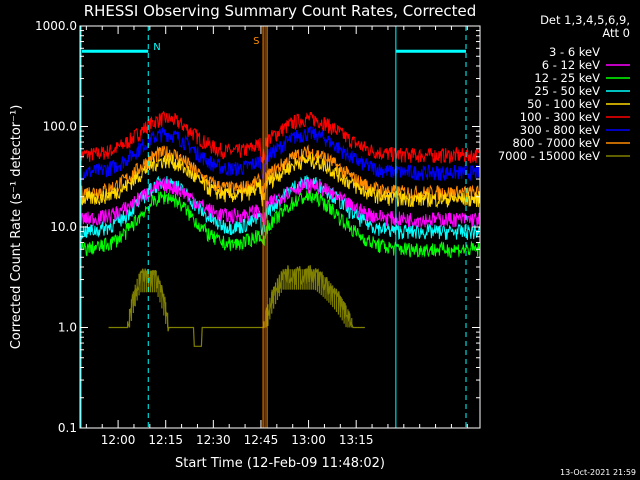 Image resolution: width=640 pixels, height=480 pixels. What do you see at coordinates (56, 26) in the screenshot?
I see `y-tick-label: 1000.0` at bounding box center [56, 26].